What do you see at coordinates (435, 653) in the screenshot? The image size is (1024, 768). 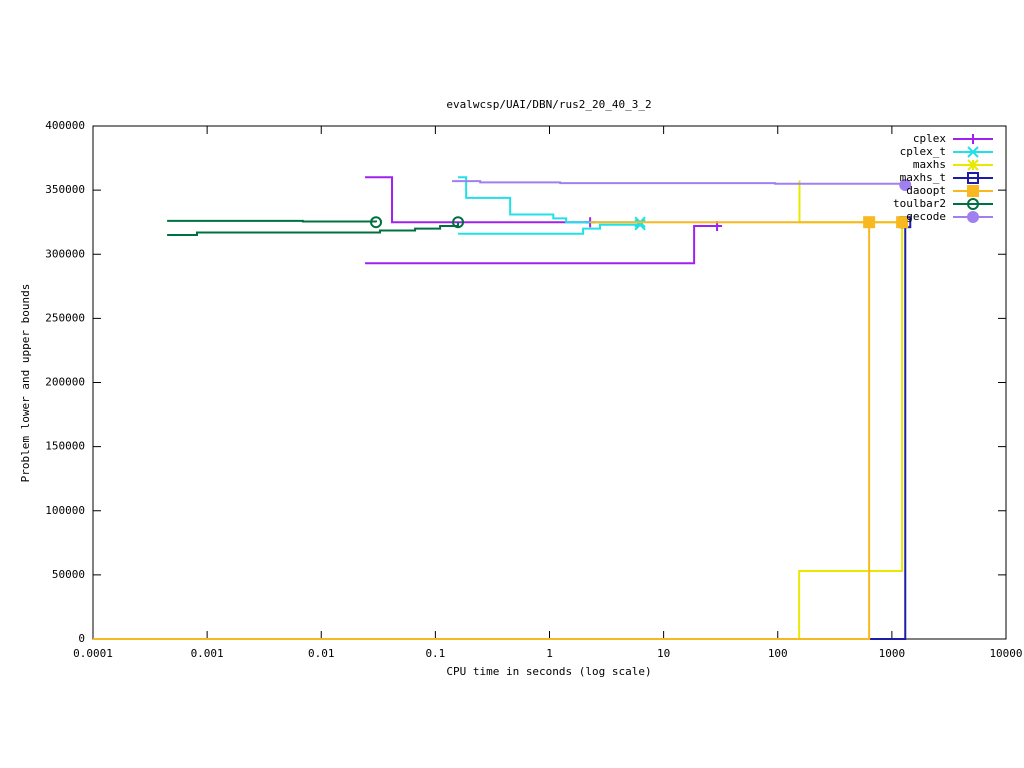 I see `x-tick-label: 0.1` at bounding box center [435, 653].